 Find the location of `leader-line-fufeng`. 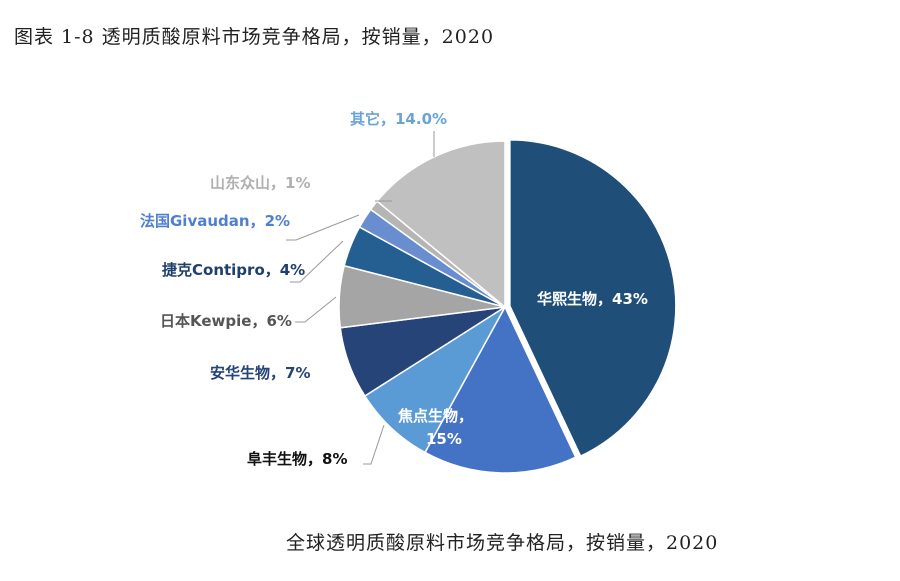

leader-line-fufeng is located at coordinates (374, 444).